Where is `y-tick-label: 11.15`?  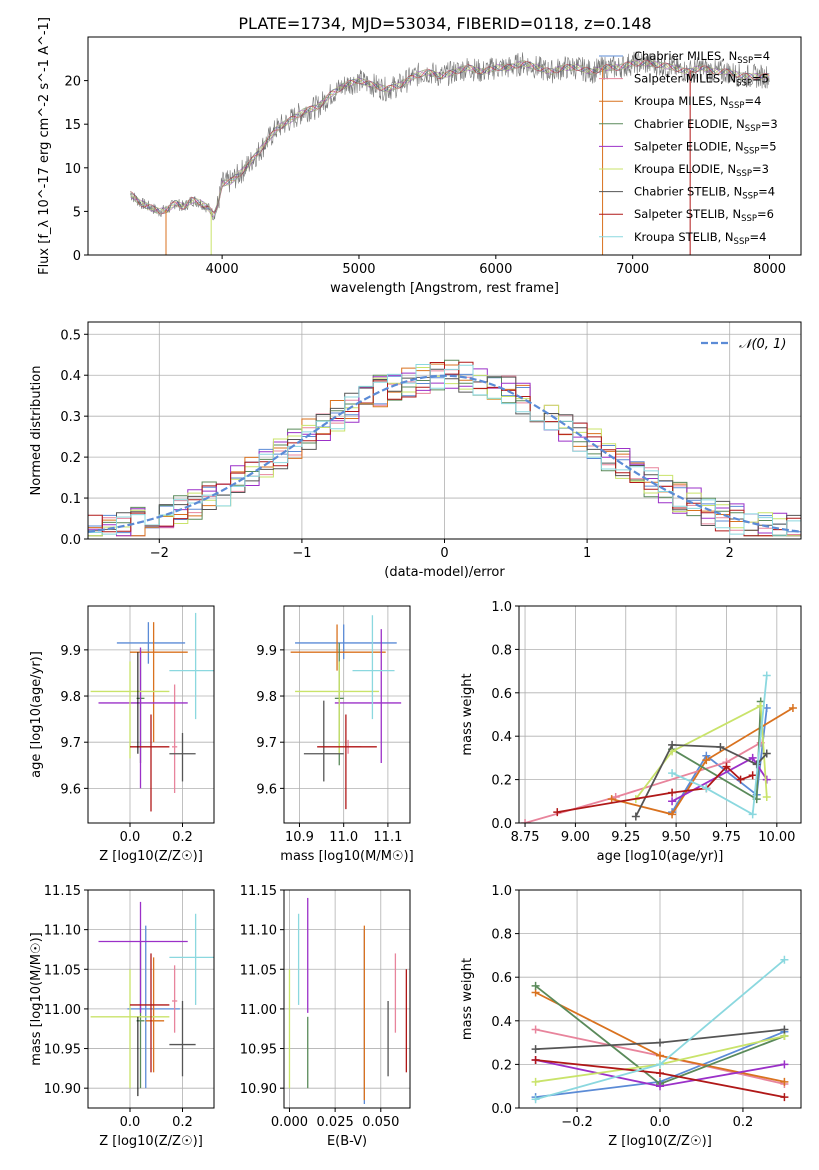
y-tick-label: 11.15 is located at coordinates (258, 891).